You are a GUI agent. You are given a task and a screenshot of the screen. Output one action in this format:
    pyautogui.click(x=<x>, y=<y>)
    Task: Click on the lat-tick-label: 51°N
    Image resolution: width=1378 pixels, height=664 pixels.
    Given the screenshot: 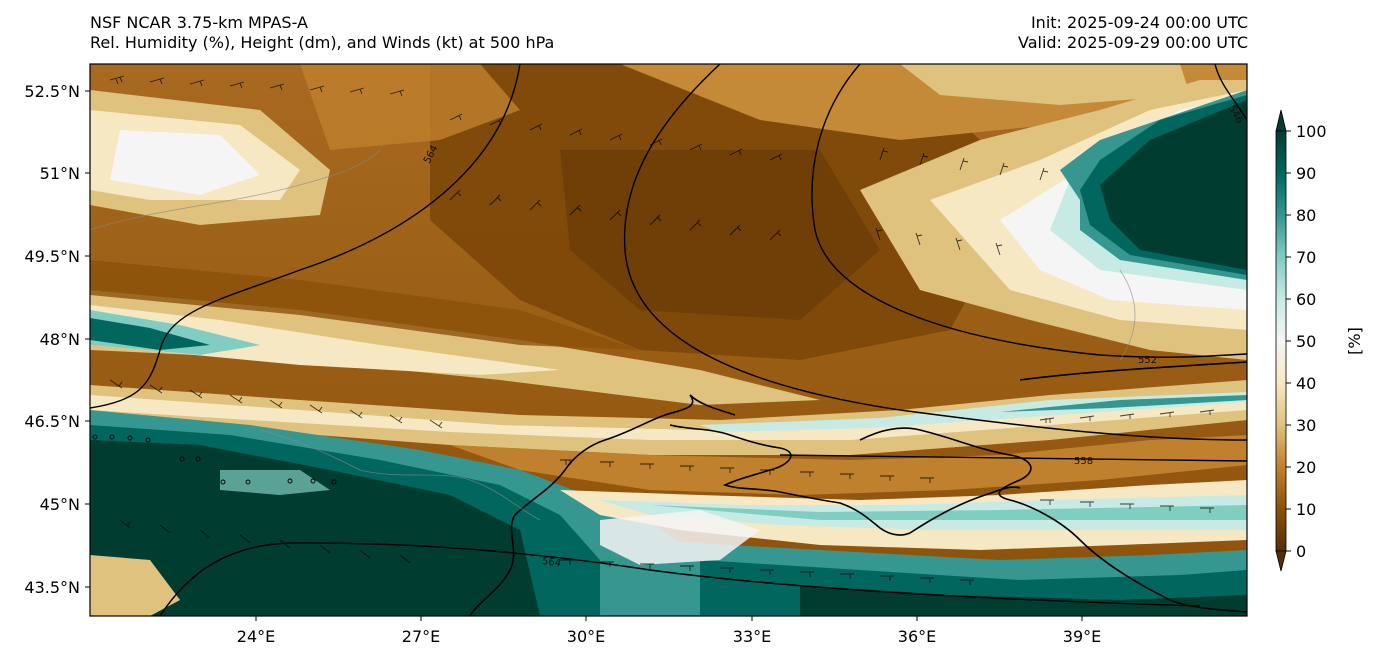 What is the action you would take?
    pyautogui.click(x=60, y=173)
    